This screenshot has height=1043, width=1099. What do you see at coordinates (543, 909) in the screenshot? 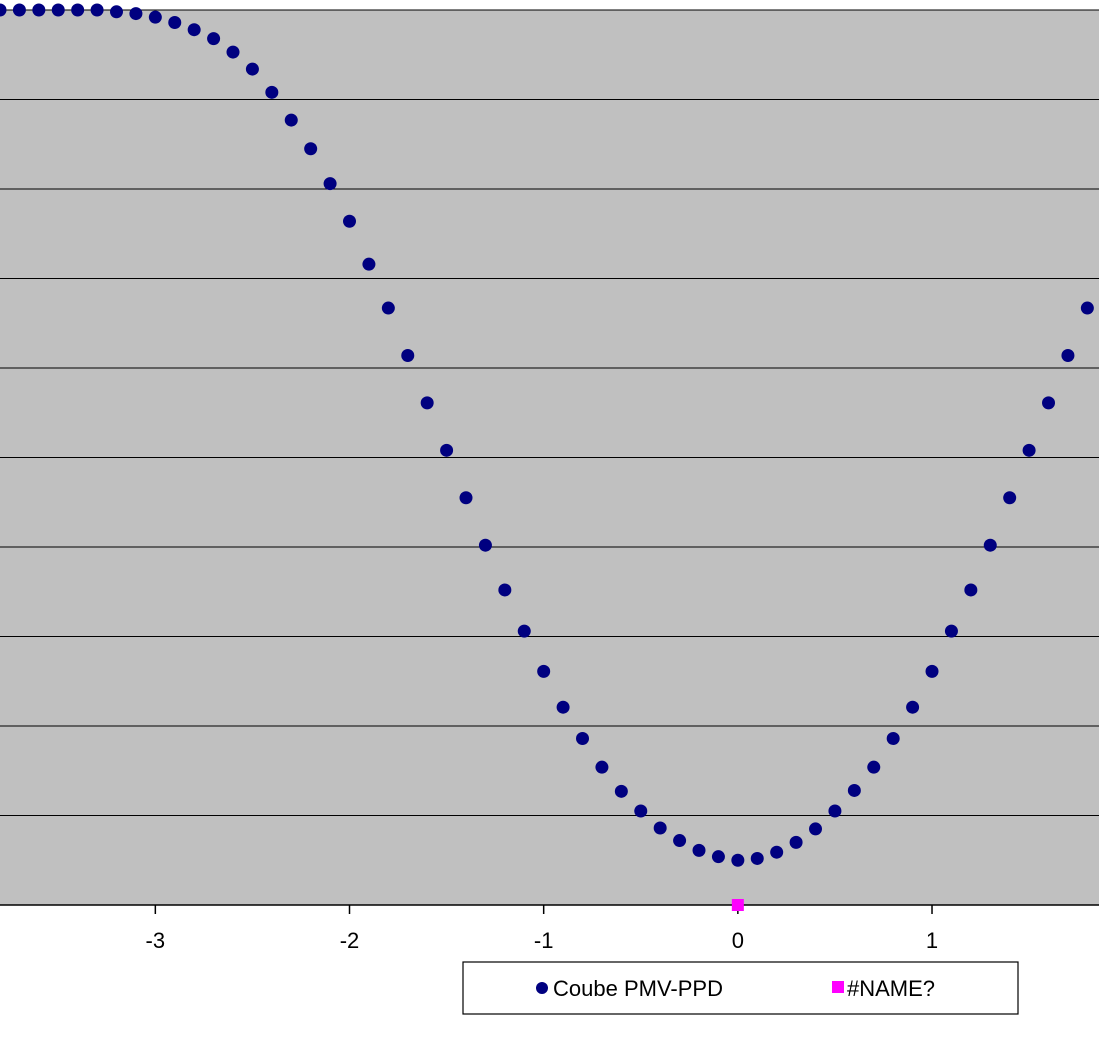
I see `x-axis-ticks` at bounding box center [543, 909].